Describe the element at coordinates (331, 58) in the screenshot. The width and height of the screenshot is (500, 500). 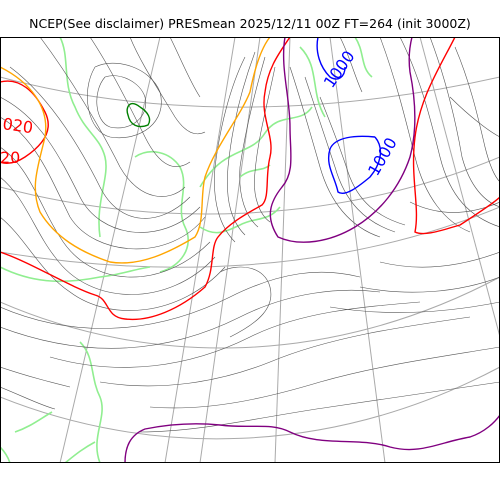
I see `isobar-blue-1000-north` at that location.